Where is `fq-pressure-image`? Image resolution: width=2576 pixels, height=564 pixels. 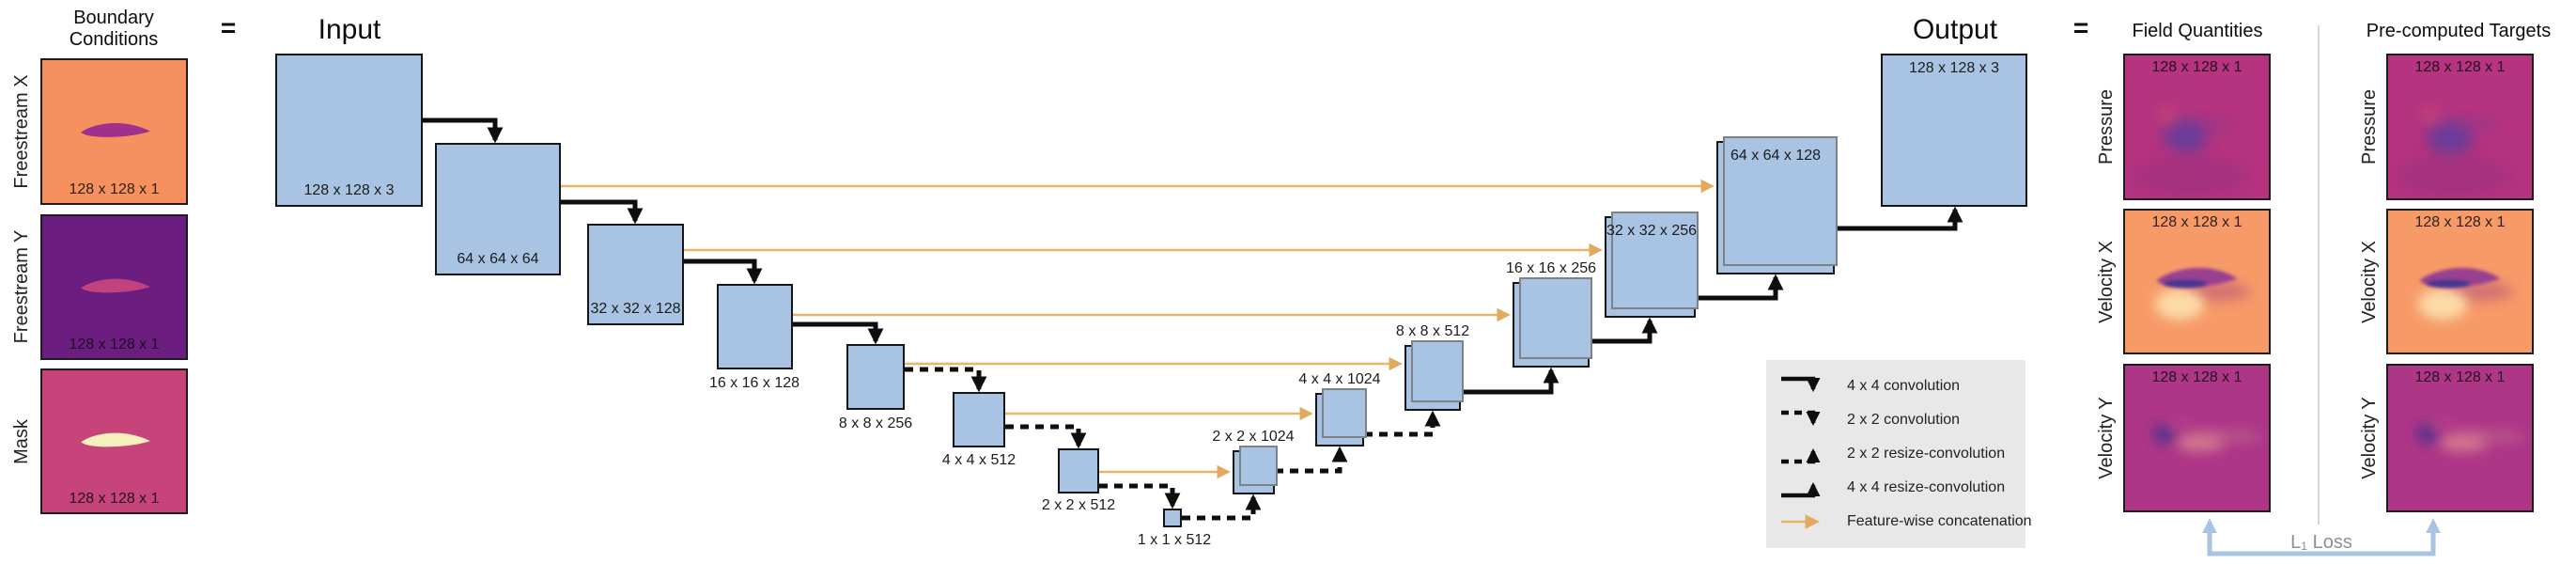
fq-pressure-image is located at coordinates (2190, 153).